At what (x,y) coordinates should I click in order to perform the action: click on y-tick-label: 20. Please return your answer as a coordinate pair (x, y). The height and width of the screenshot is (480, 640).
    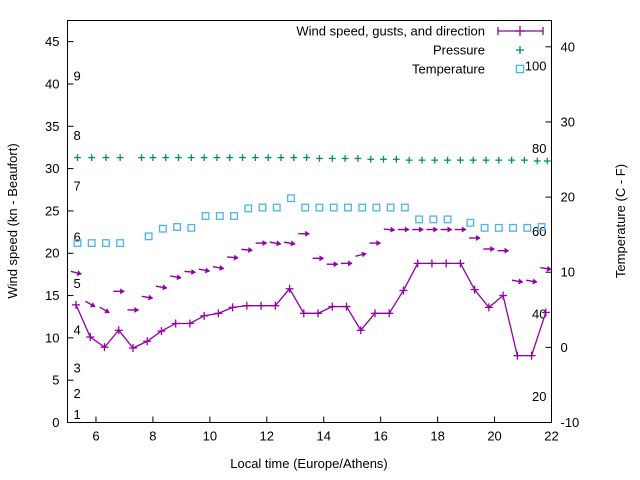
    Looking at the image, I should click on (52, 253).